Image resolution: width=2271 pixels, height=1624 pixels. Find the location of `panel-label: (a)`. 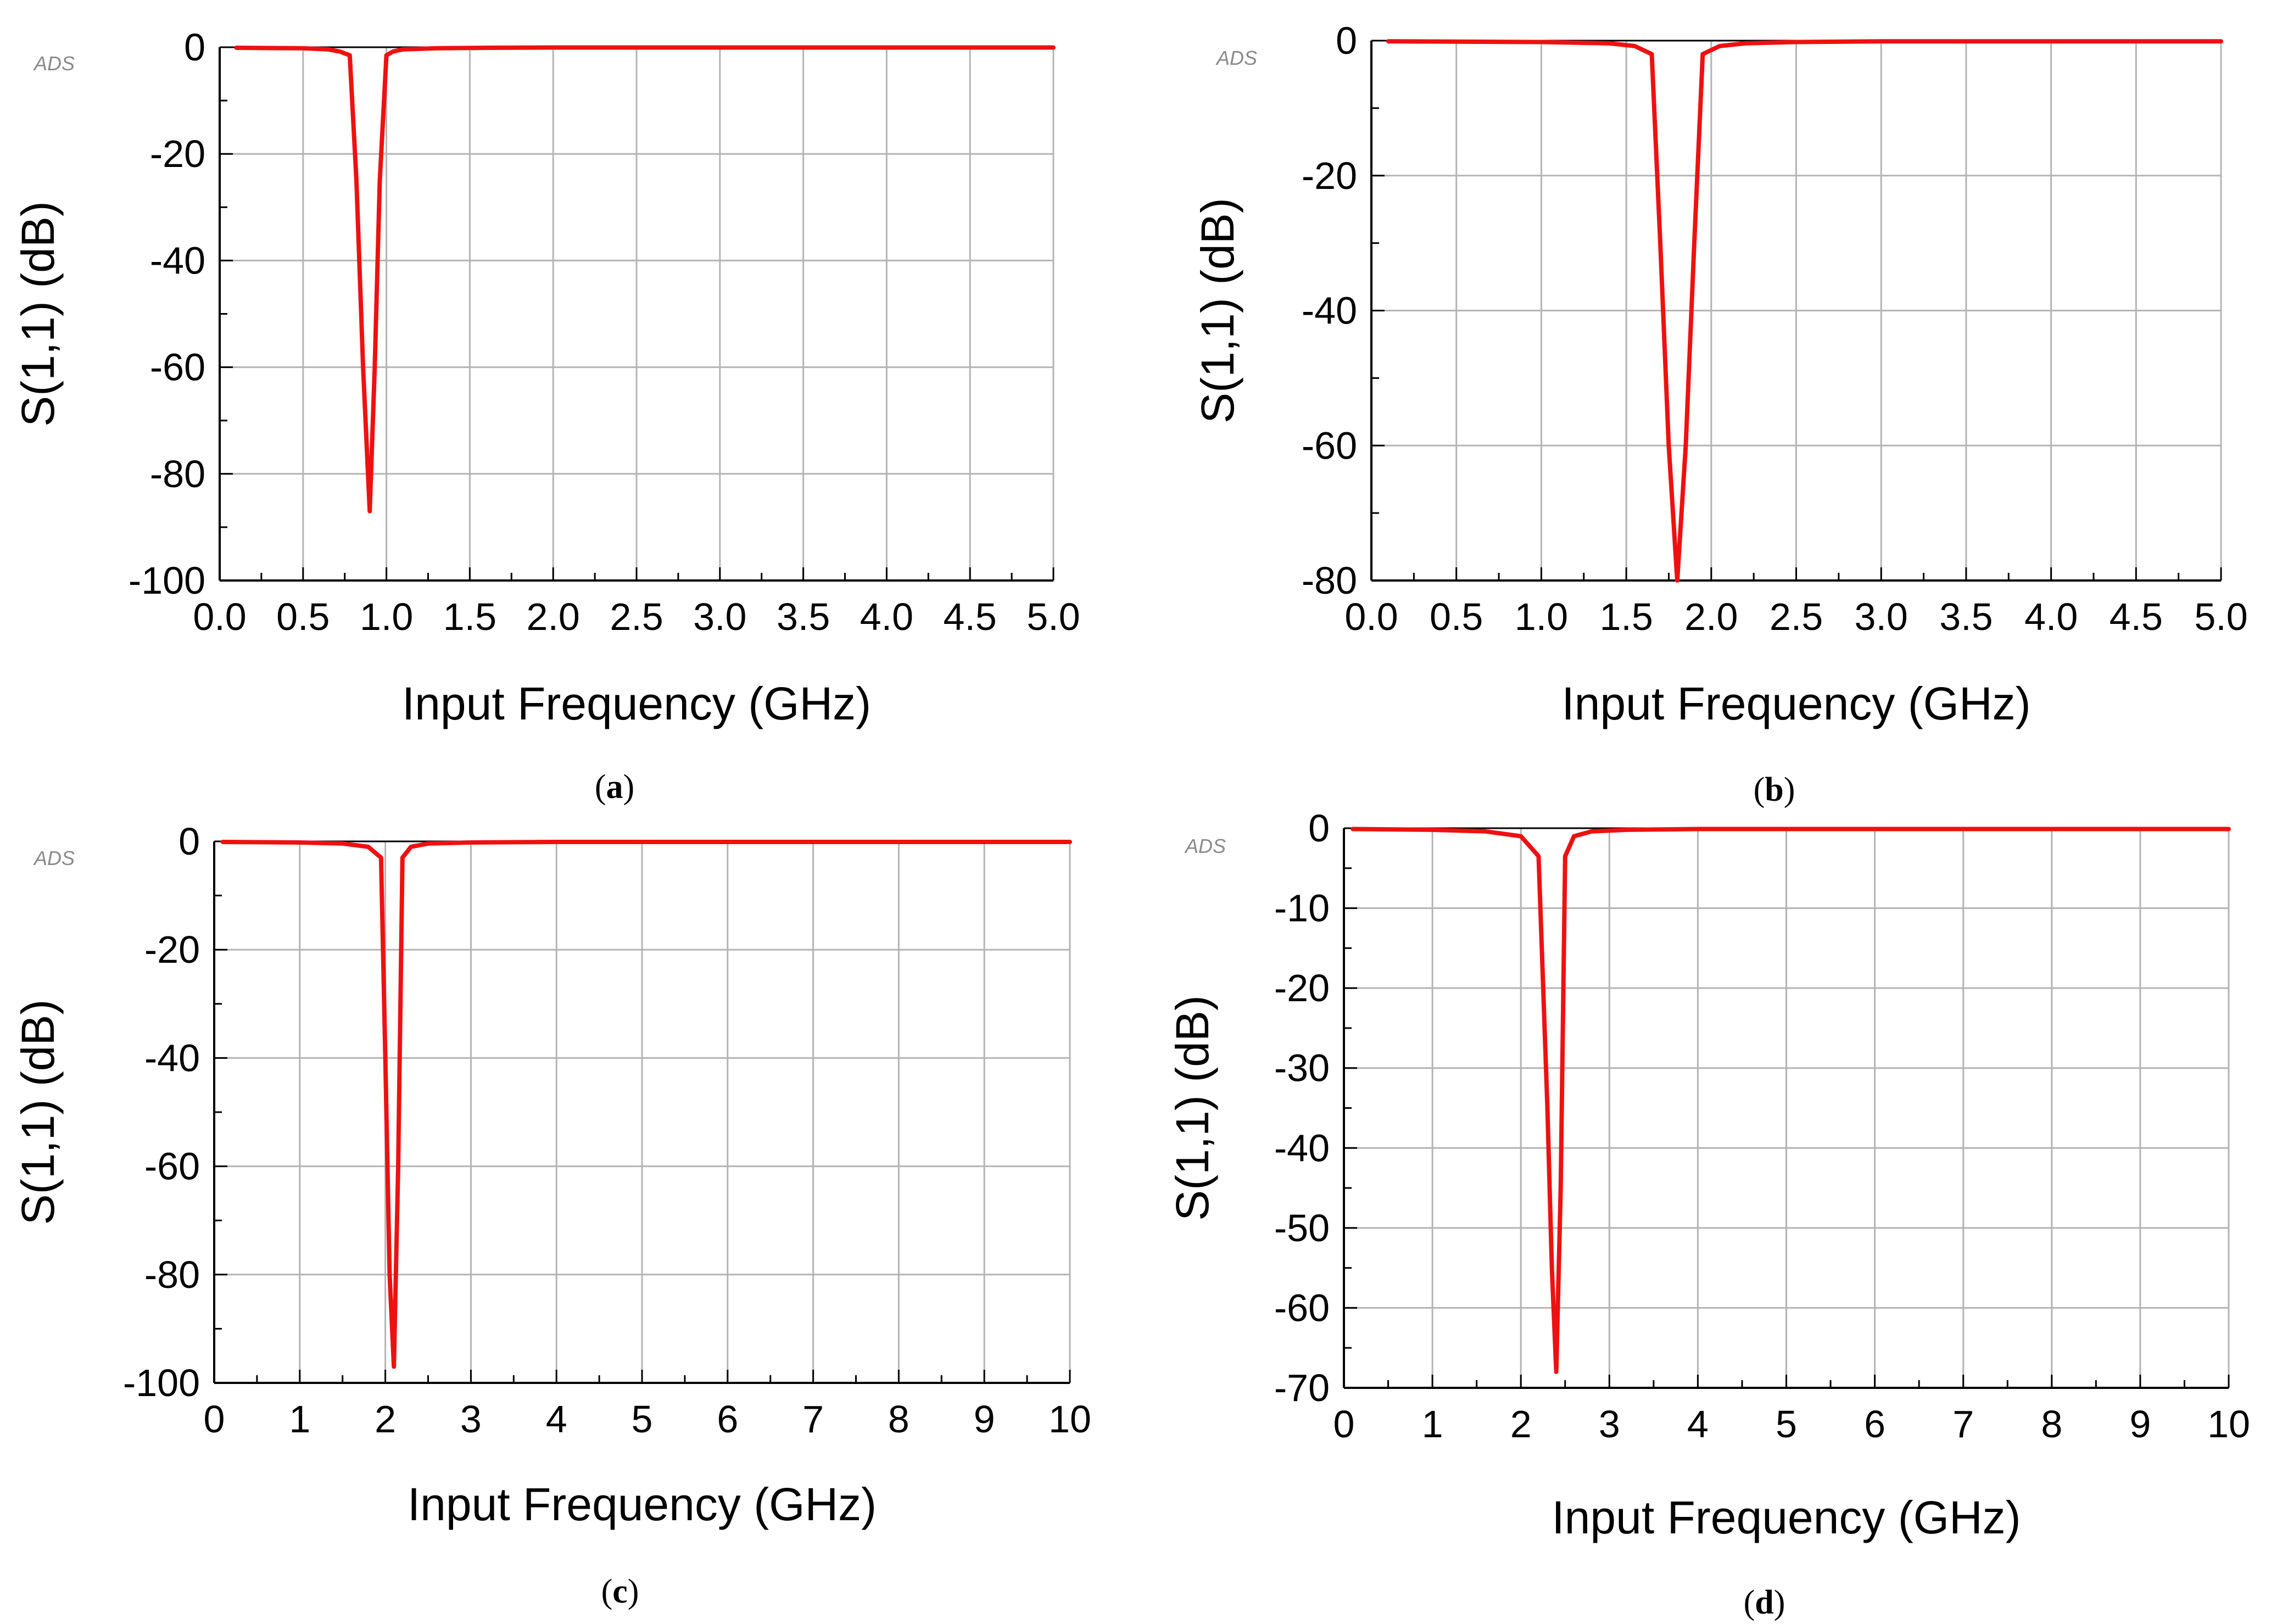

panel-label: (a) is located at coordinates (614, 787).